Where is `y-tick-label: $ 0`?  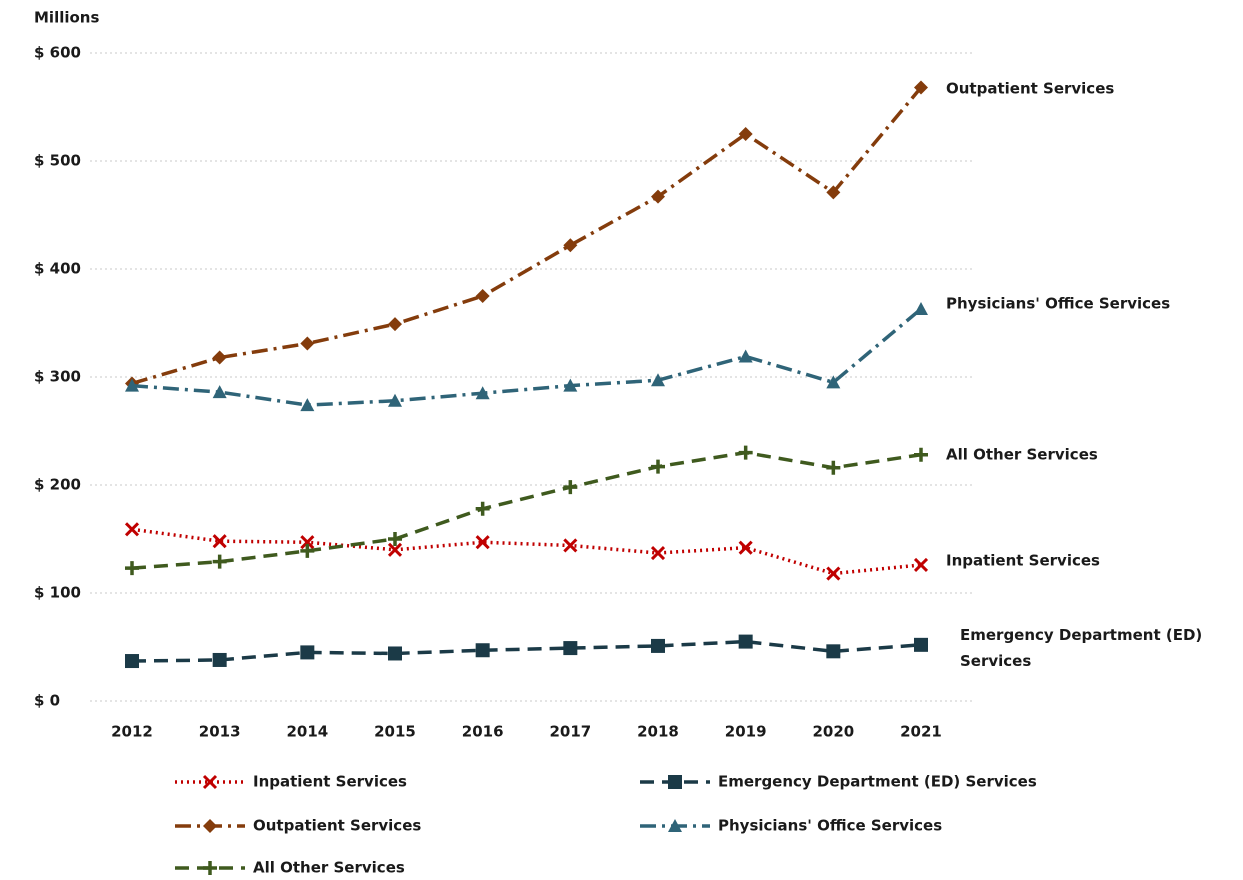 y-tick-label: $ 0 is located at coordinates (47, 701).